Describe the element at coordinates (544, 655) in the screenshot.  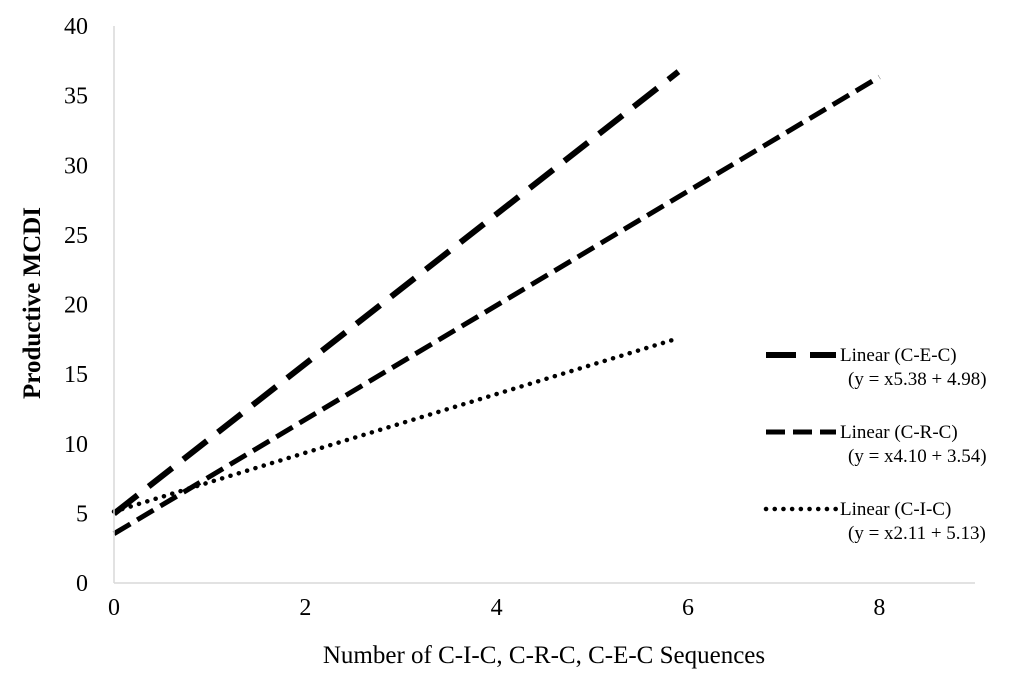
I see `x-axis-title: Number of C-I-C, C-R-C, C-E-C Sequences` at that location.